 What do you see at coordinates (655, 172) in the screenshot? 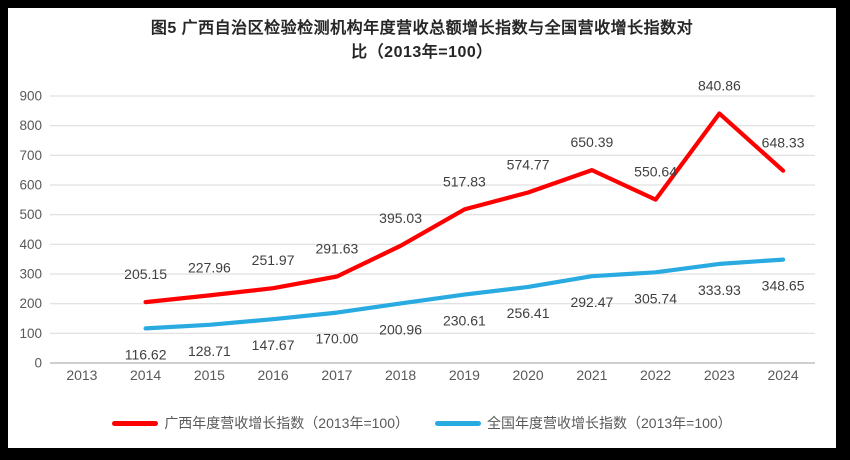
I see `data-point-label: 550.64` at bounding box center [655, 172].